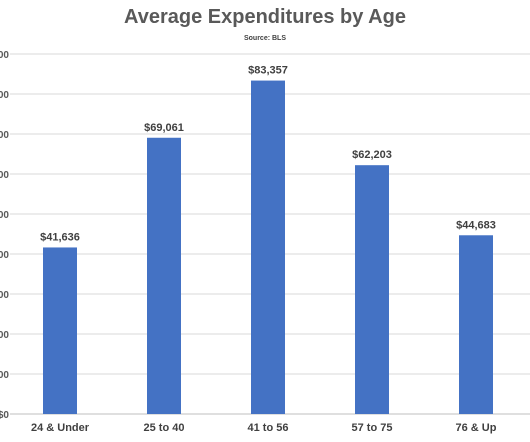  I want to click on chart-subtitle: Source: BLS, so click(264, 38).